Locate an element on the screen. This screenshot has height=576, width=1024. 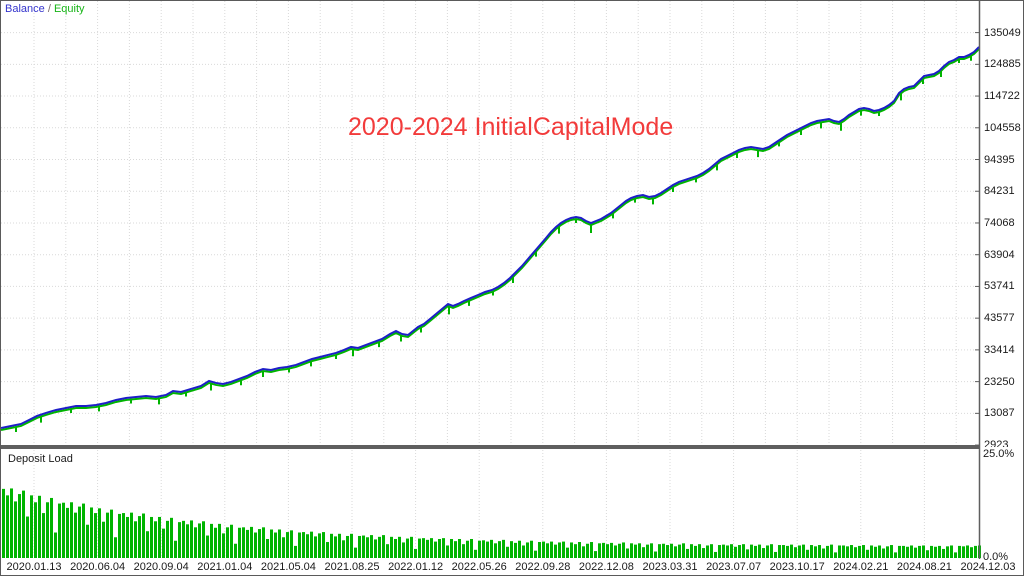
y-axis-label: 114722 is located at coordinates (1002, 96).